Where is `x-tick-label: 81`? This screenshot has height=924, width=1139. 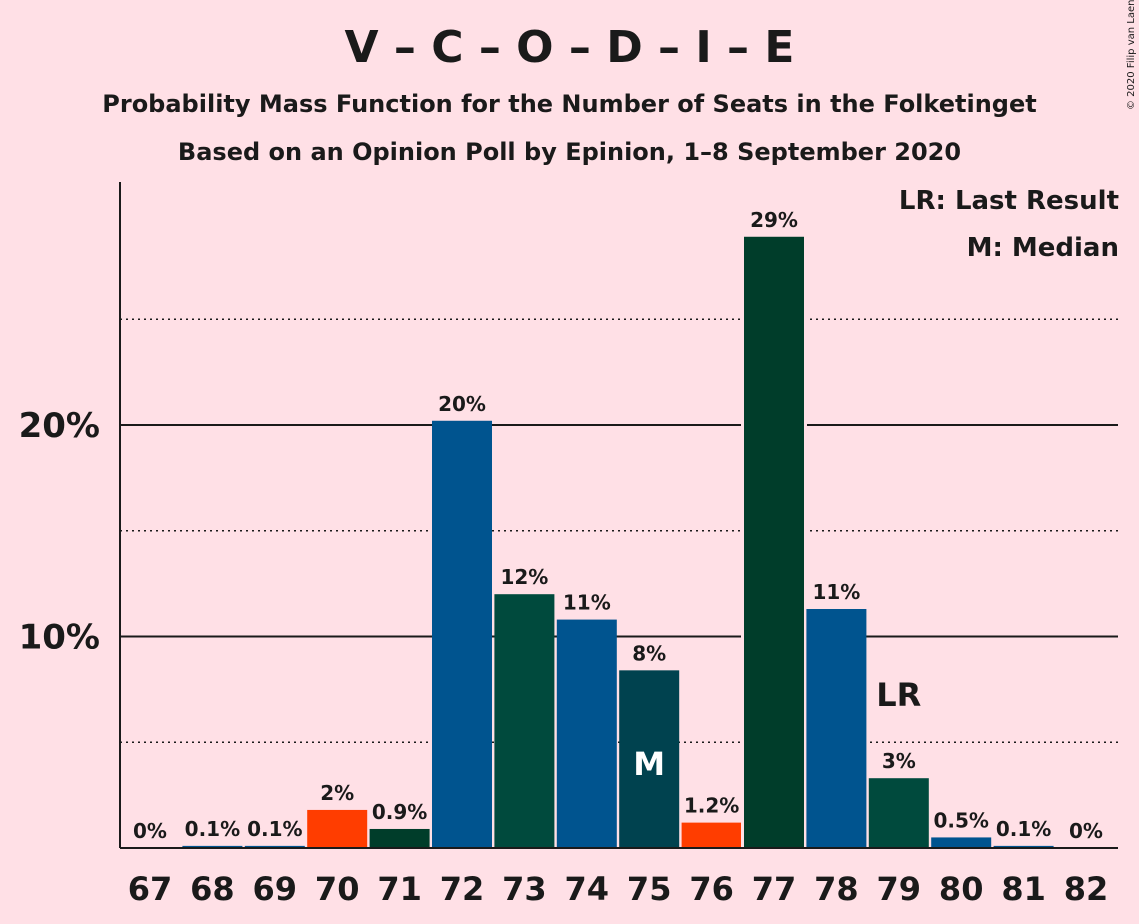 x-tick-label: 81 is located at coordinates (1023, 889).